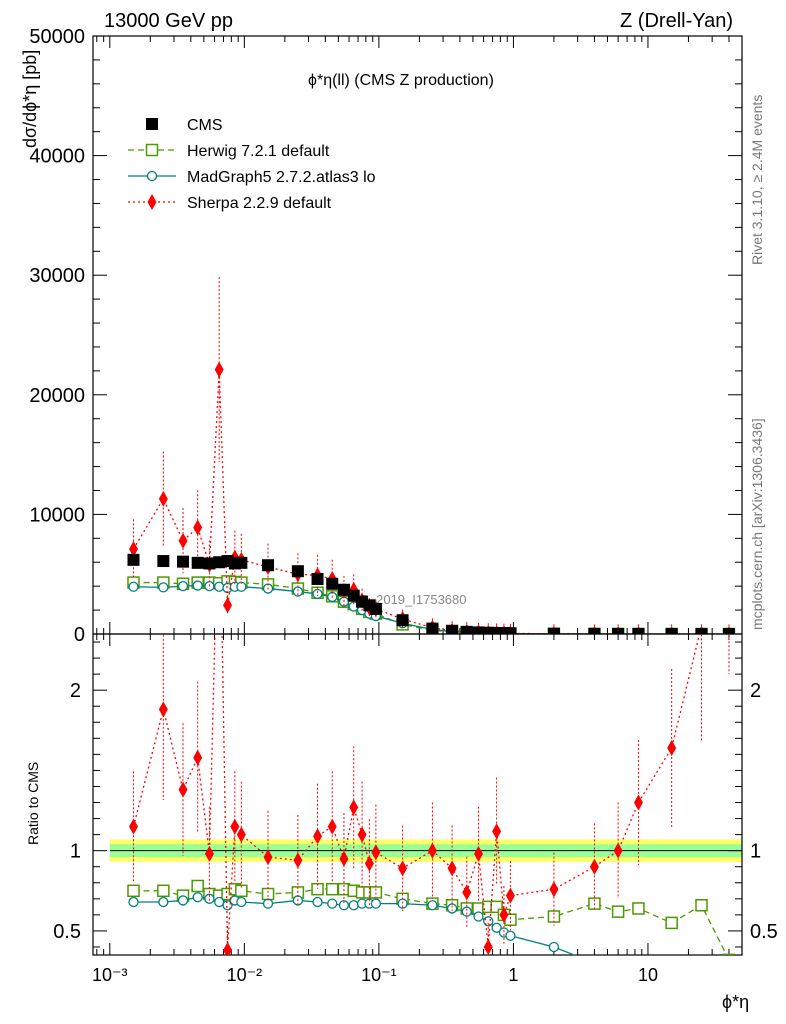 This screenshot has width=786, height=1024. I want to click on legend-marker-sherpa, so click(152, 202).